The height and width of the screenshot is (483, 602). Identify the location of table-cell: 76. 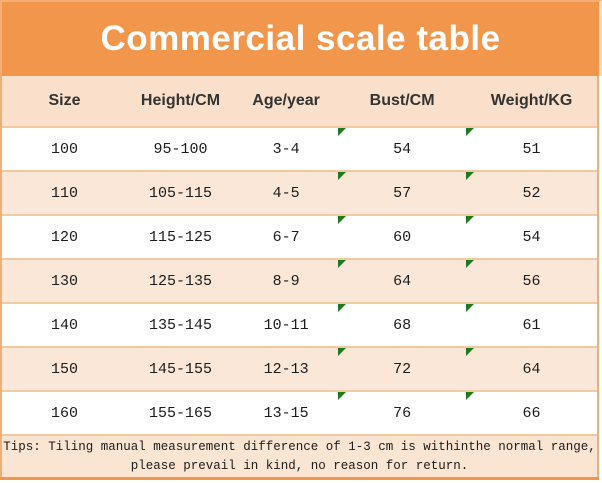
(402, 413).